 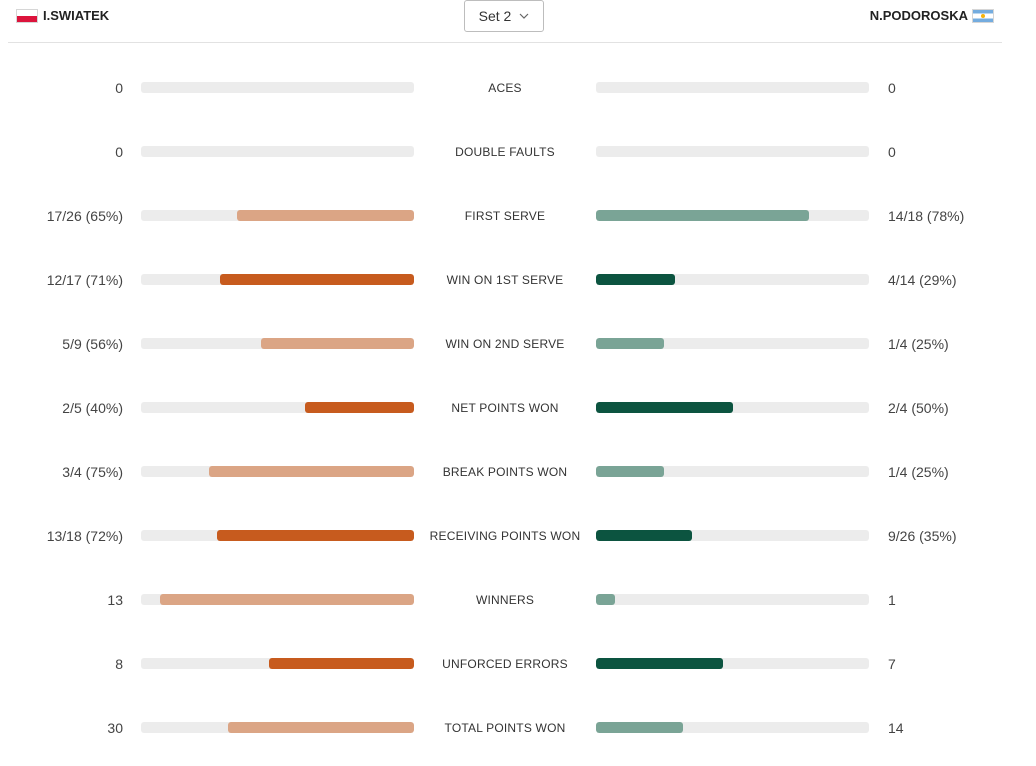 I want to click on stat-row: 30 TOTAL POINTS WON 14, so click(x=518, y=728).